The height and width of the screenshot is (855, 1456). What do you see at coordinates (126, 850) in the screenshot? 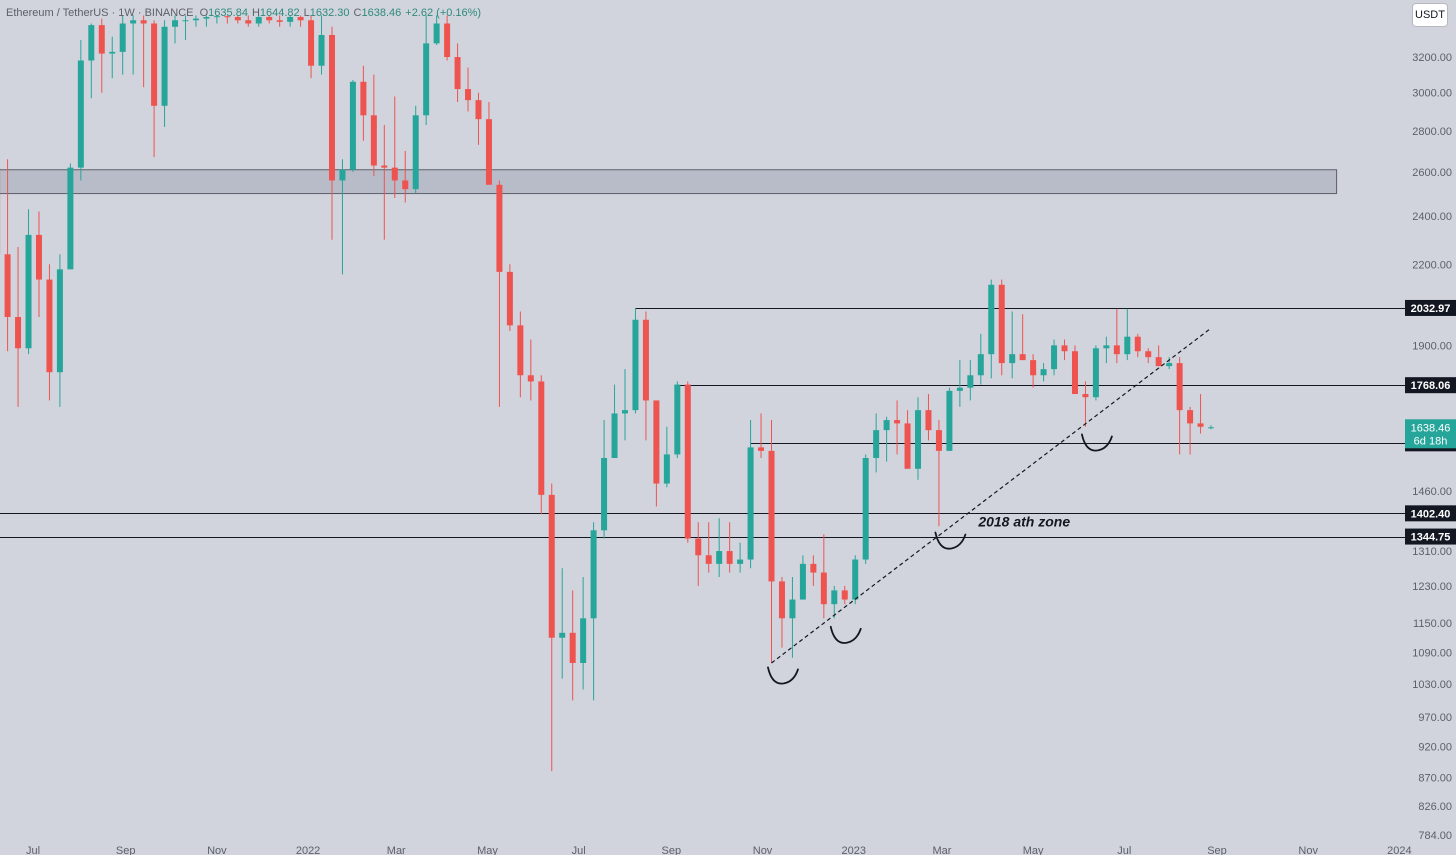
I see `x-tick-label-1: Sep` at bounding box center [126, 850].